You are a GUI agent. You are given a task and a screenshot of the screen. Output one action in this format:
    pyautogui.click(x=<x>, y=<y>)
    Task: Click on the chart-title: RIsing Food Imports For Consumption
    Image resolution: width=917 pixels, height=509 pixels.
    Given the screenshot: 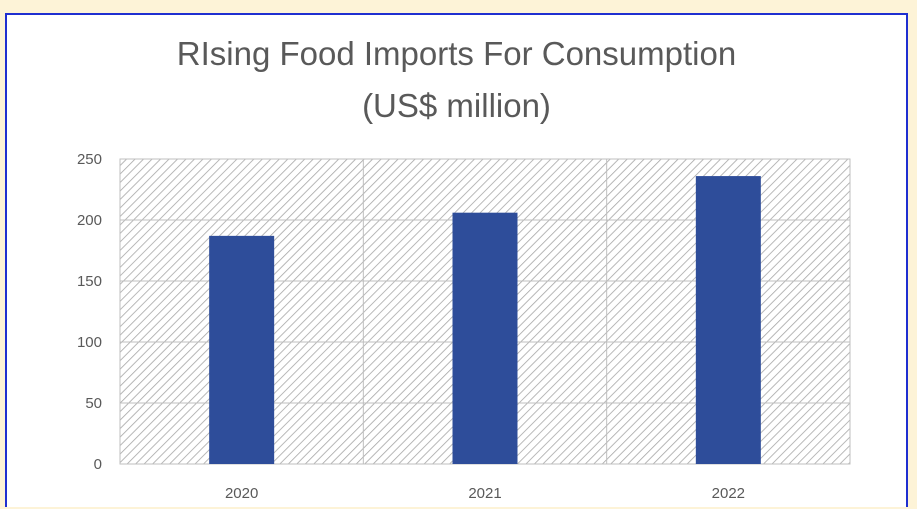 What is the action you would take?
    pyautogui.click(x=456, y=53)
    